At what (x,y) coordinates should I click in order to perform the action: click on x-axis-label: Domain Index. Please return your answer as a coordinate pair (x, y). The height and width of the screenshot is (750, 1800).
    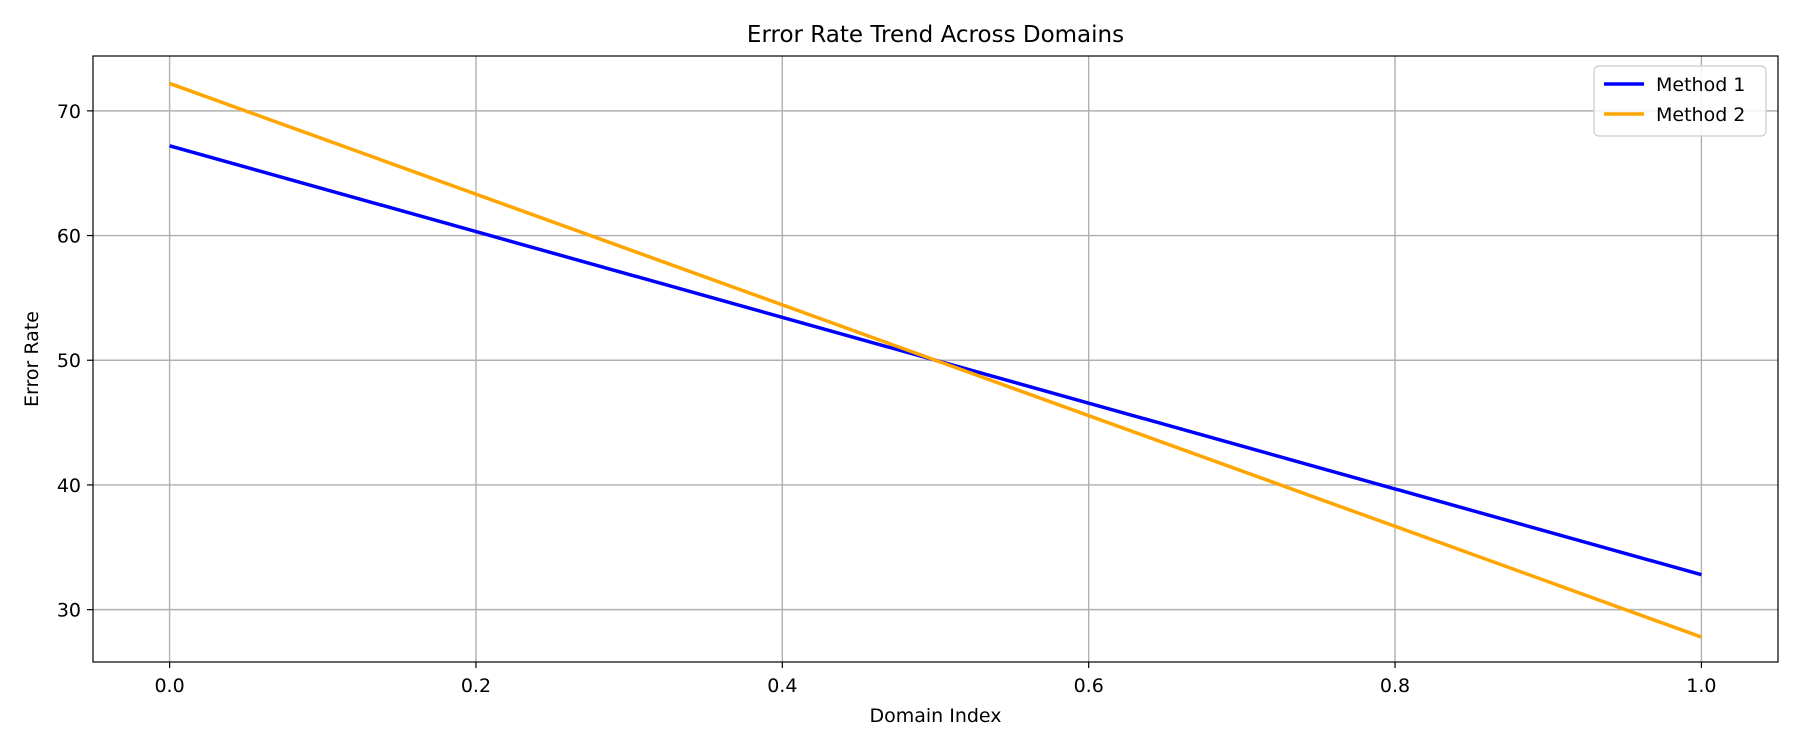
    Looking at the image, I should click on (935, 716).